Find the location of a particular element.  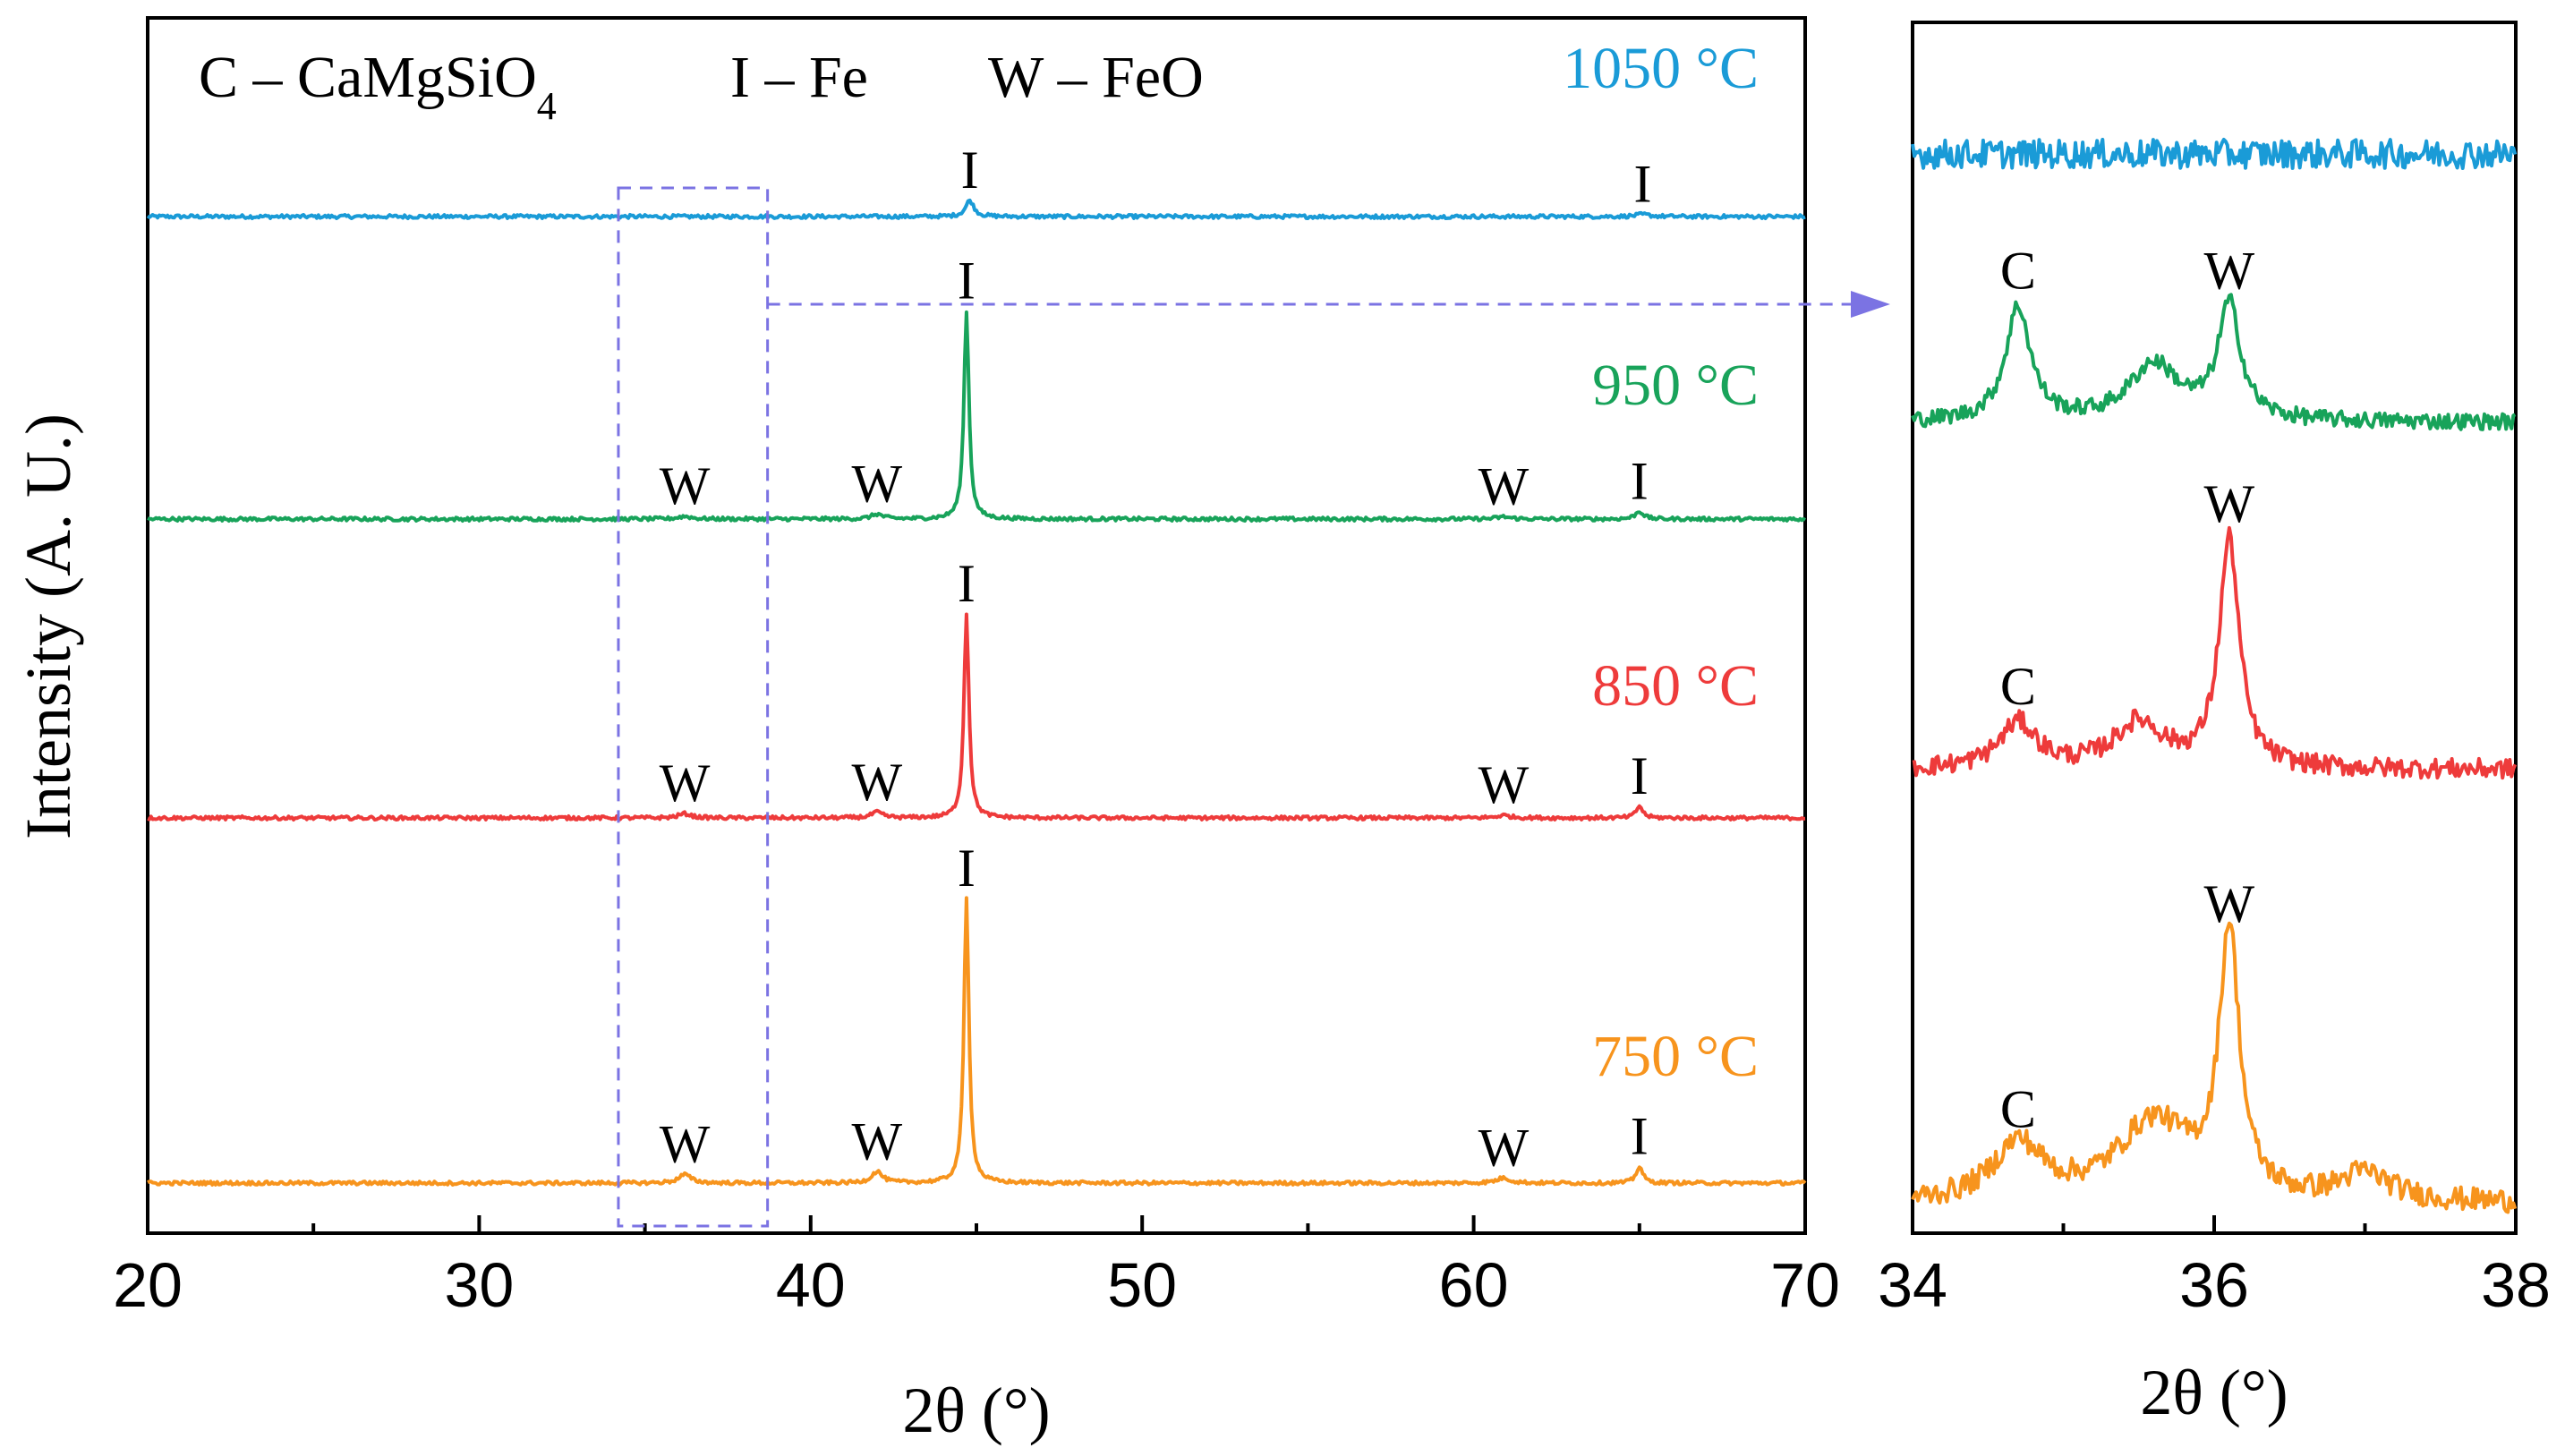

main-x-tick-label: 70 is located at coordinates (1805, 1285).